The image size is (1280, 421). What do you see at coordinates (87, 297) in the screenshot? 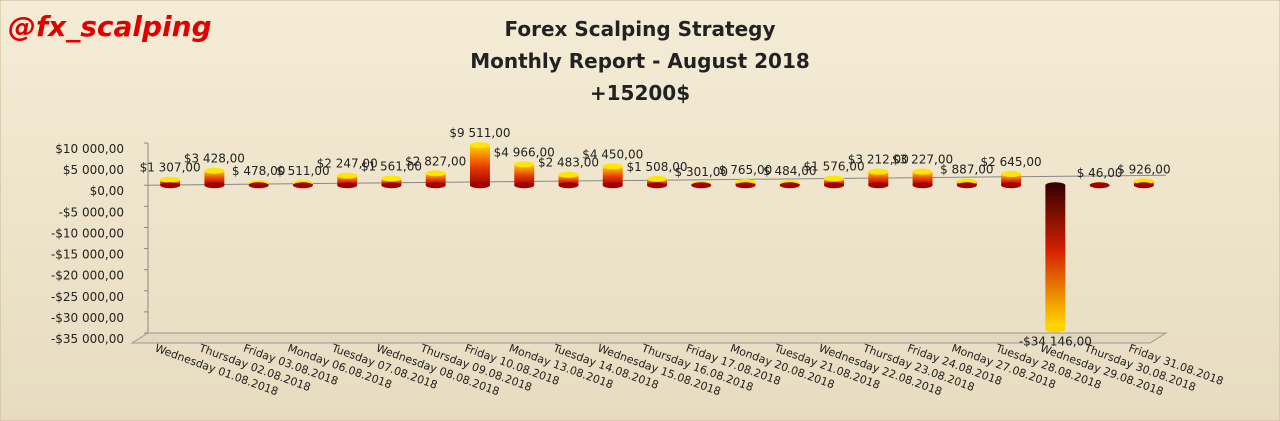
I see `y-tick-label: -$25 000,00` at bounding box center [87, 297].